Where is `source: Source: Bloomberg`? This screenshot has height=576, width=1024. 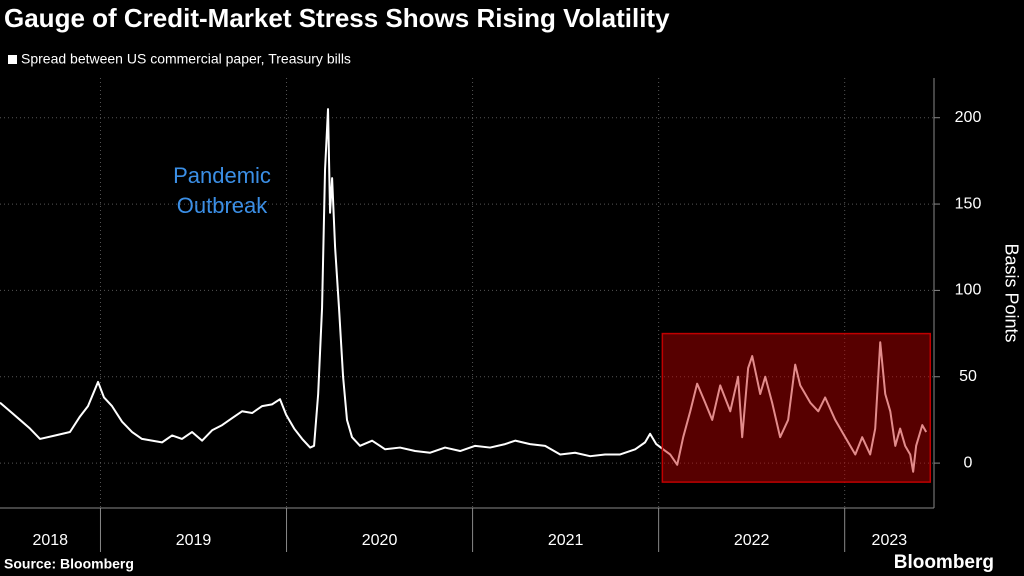
source: Source: Bloomberg is located at coordinates (69, 564).